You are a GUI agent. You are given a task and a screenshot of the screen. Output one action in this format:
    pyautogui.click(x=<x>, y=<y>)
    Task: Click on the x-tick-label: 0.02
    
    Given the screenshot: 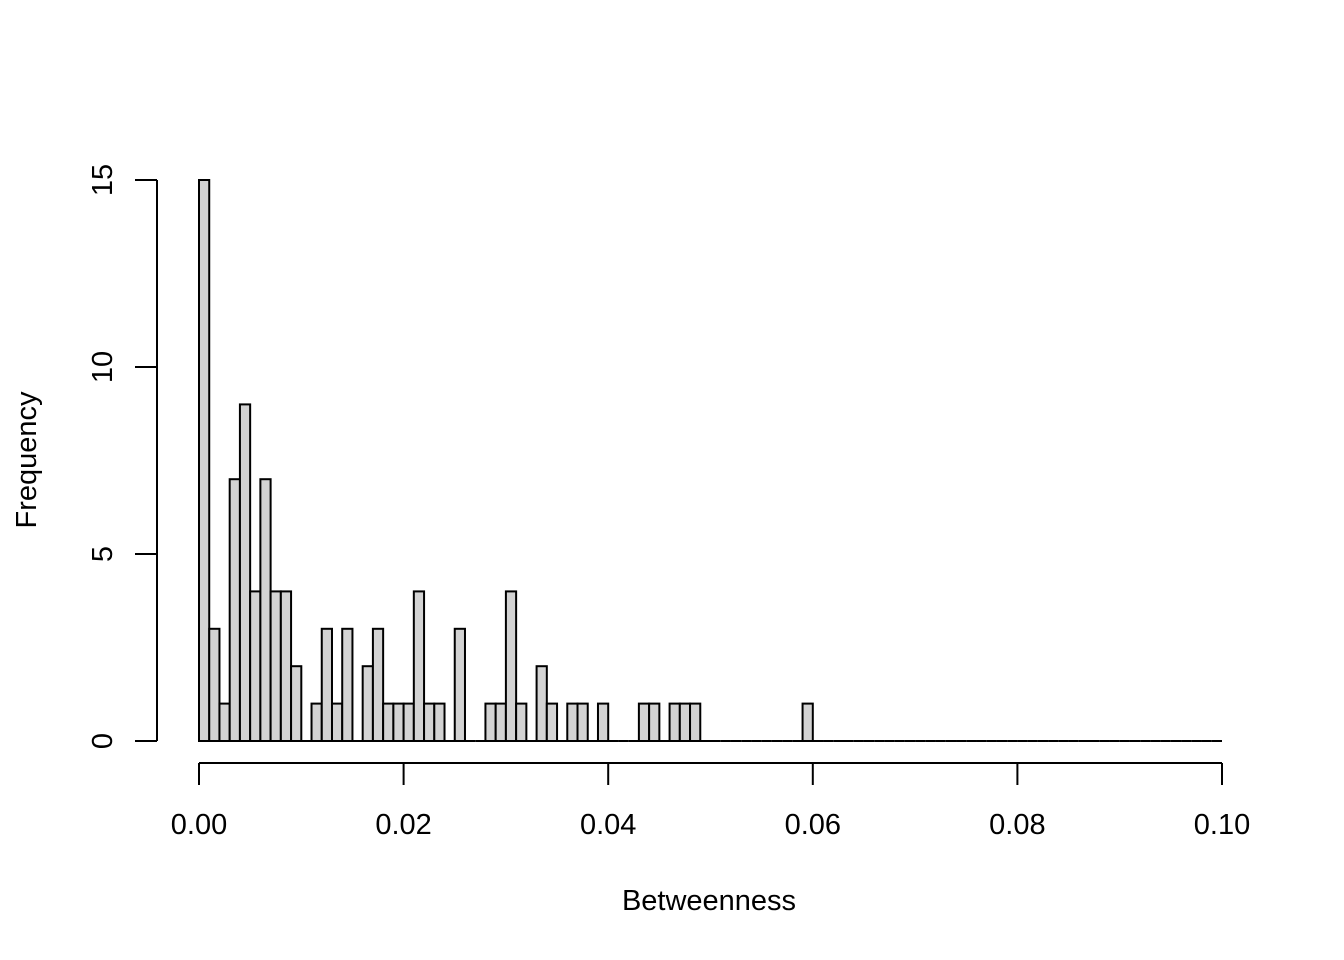 What is the action you would take?
    pyautogui.click(x=403, y=825)
    